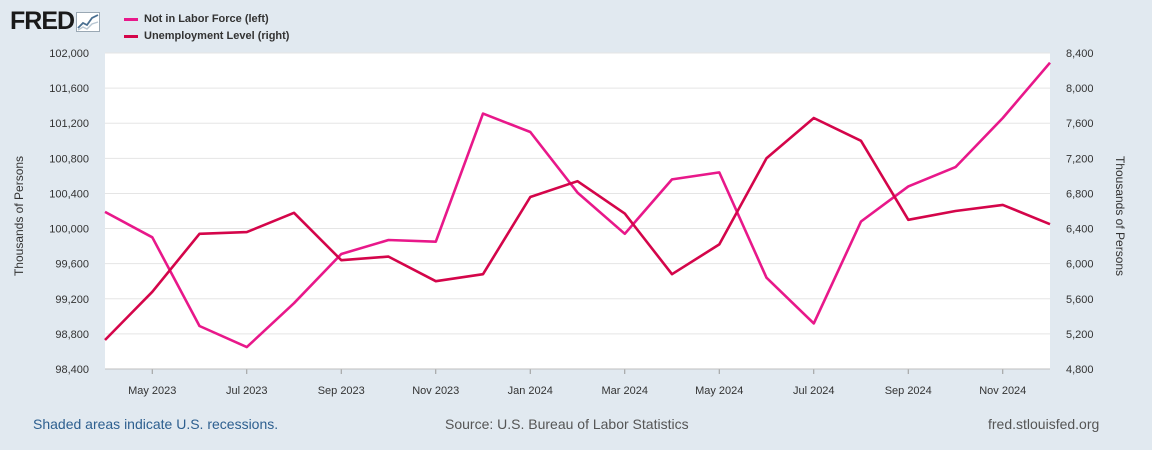  What do you see at coordinates (131, 36) in the screenshot?
I see `legend-swatch-right` at bounding box center [131, 36].